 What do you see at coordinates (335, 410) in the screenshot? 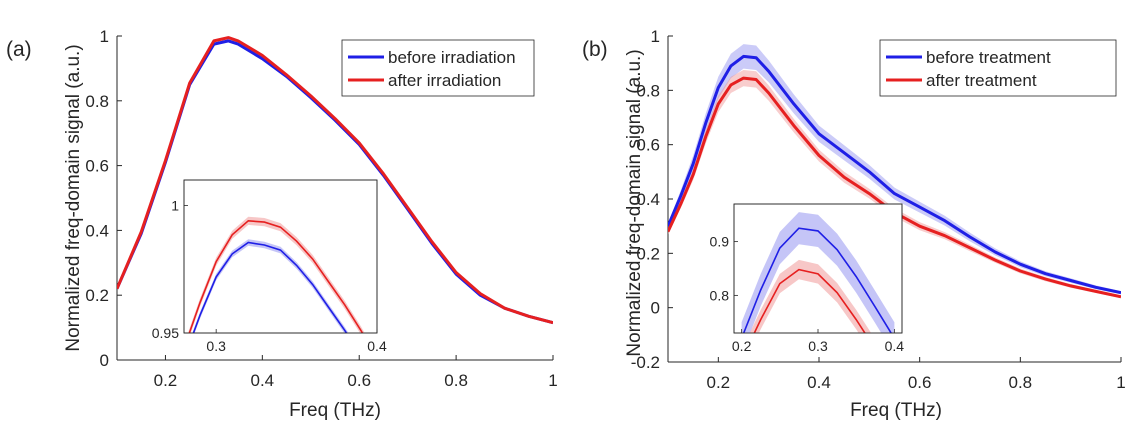
I see `x-axis-label-a: Freq (THz)` at bounding box center [335, 410].